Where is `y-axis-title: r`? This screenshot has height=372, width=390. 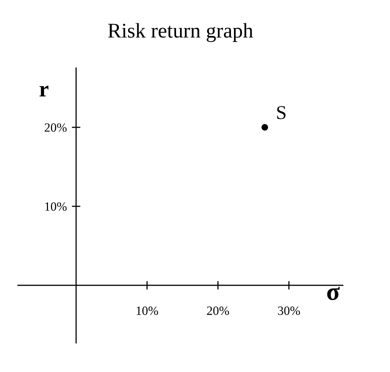 y-axis-title: r is located at coordinates (44, 91).